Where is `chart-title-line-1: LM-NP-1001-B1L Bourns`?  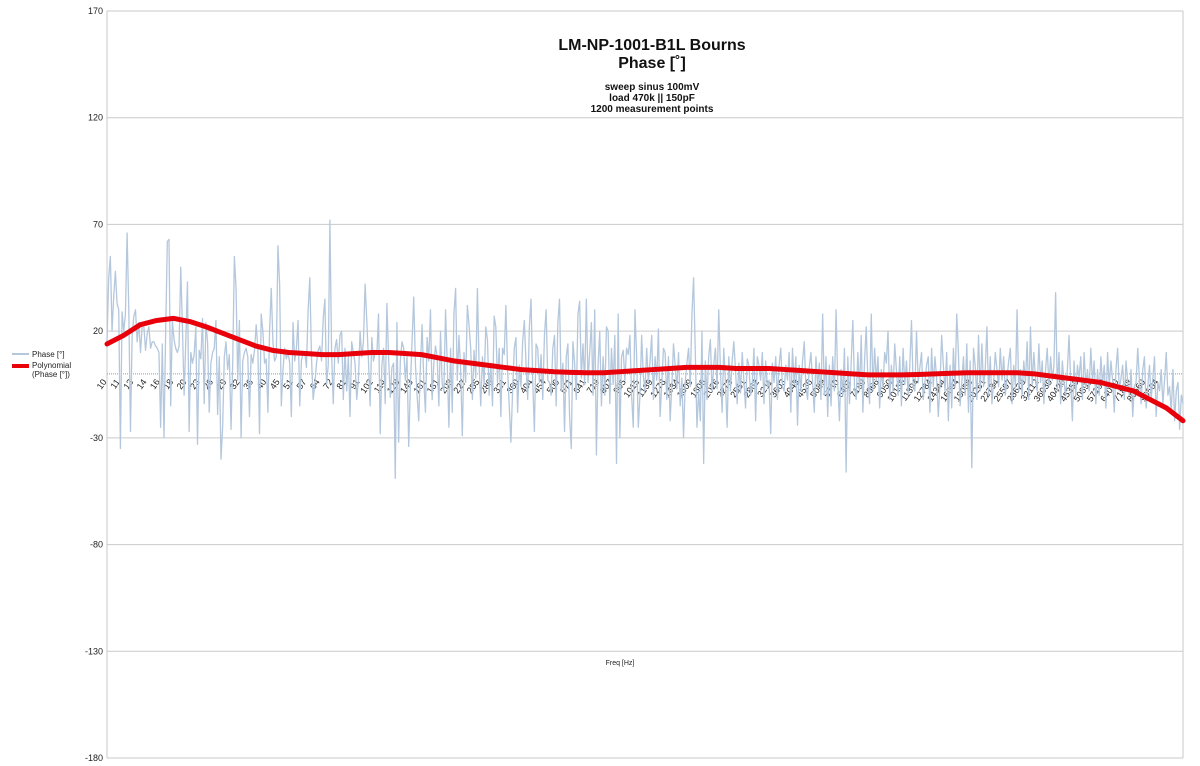 chart-title-line-1: LM-NP-1001-B1L Bourns is located at coordinates (651, 45).